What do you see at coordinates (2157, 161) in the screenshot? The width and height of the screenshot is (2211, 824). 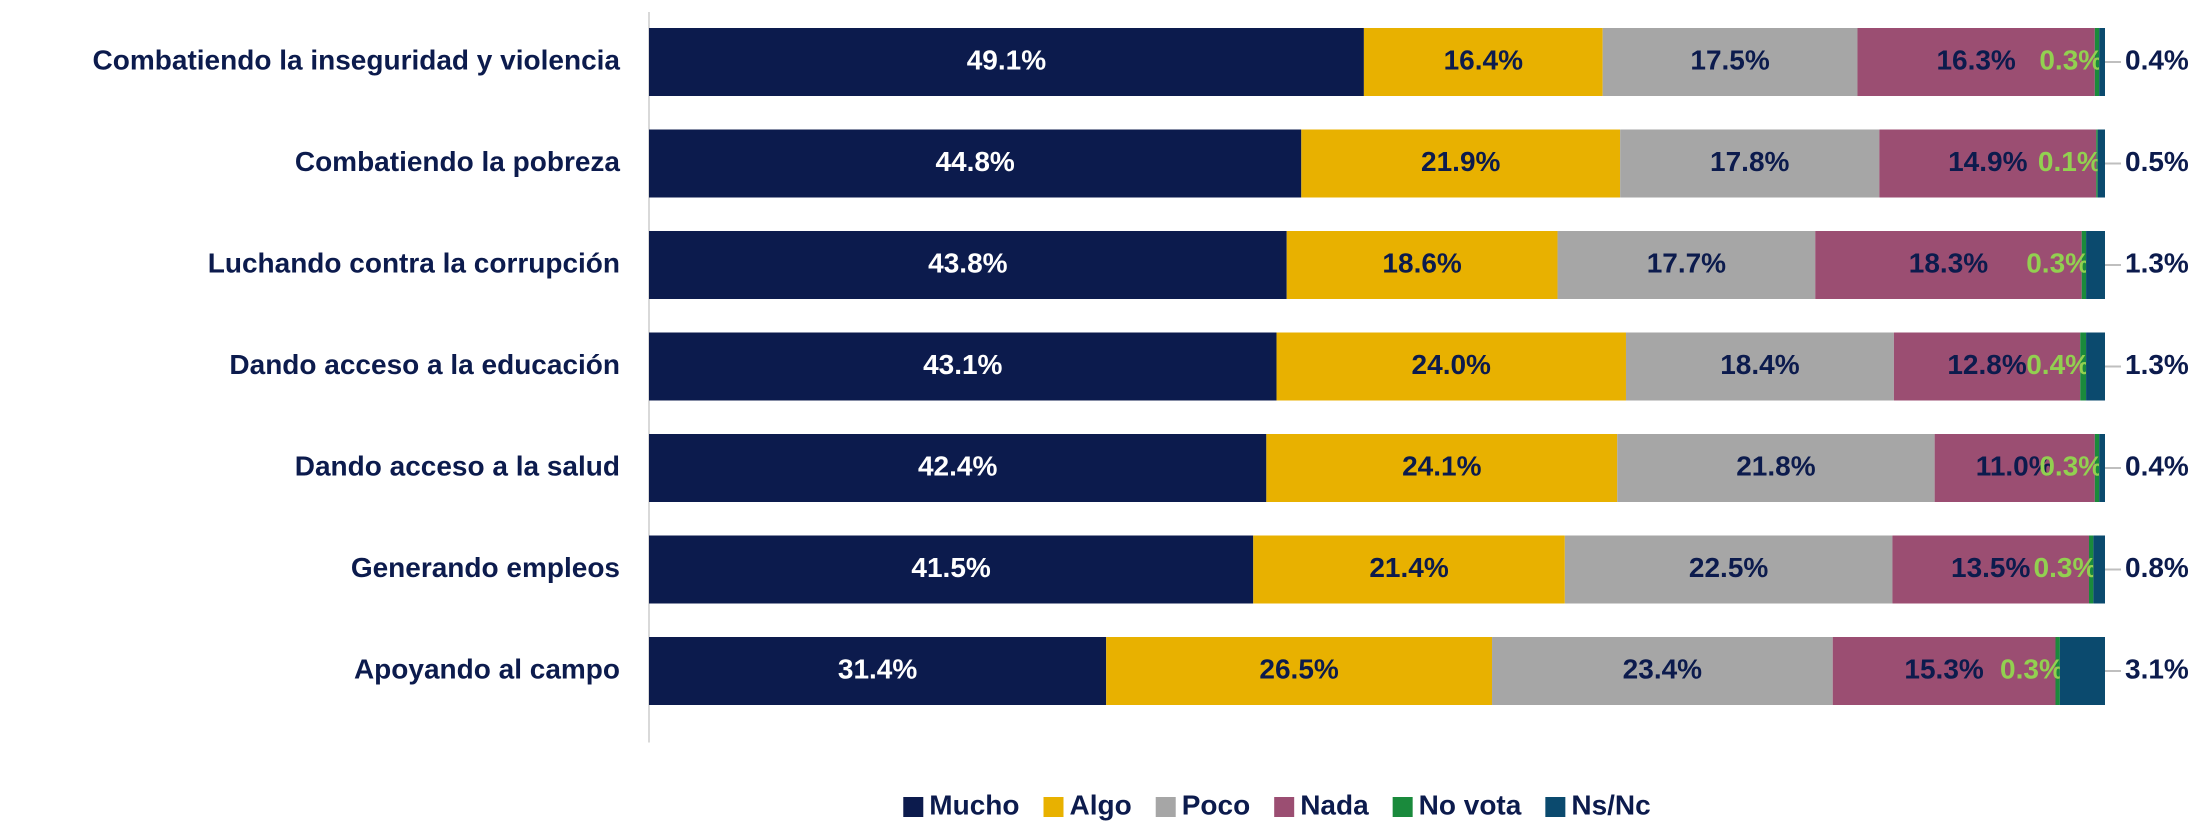 I see `value-label: 0.5%` at bounding box center [2157, 161].